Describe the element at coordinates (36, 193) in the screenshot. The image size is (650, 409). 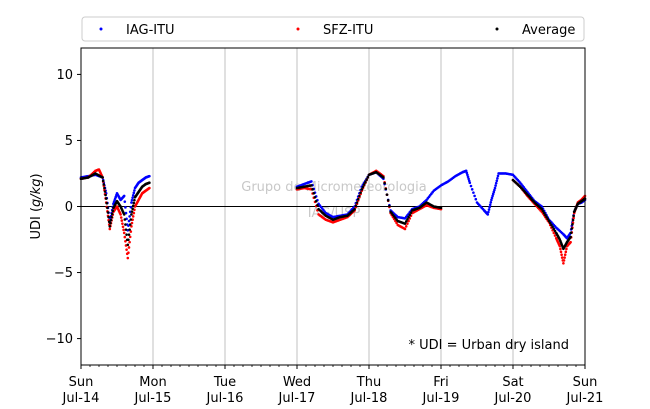
I see `y-axis-label-var: g/kg` at that location.